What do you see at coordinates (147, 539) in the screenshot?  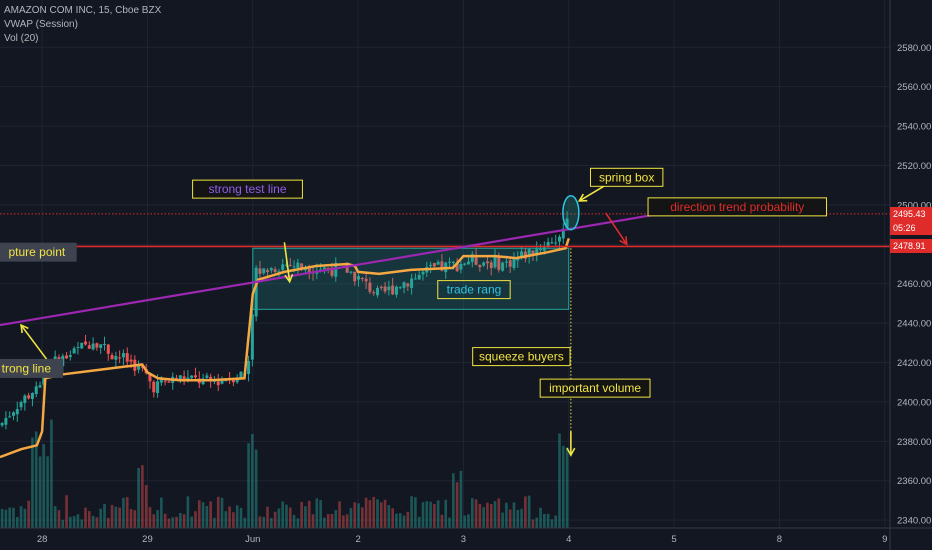 I see `time-tick-label: 29` at bounding box center [147, 539].